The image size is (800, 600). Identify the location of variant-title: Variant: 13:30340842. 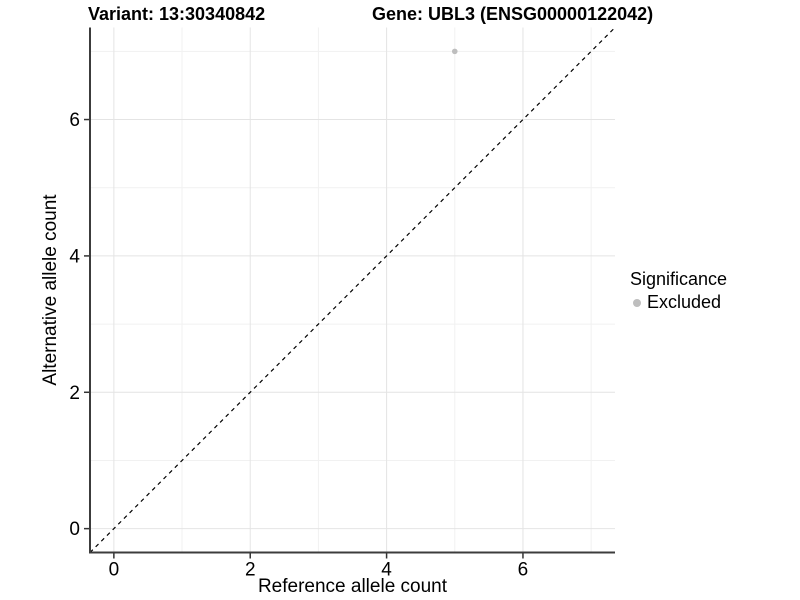
(177, 14).